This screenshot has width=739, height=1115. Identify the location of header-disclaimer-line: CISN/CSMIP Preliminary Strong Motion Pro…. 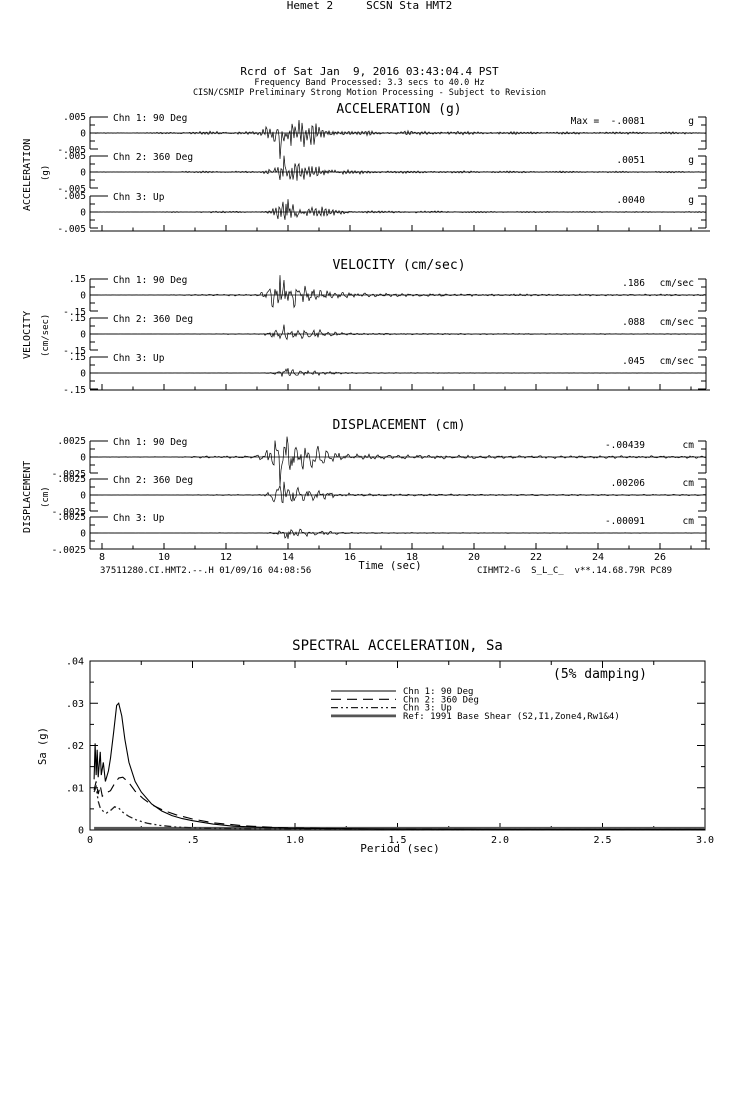
(369, 93).